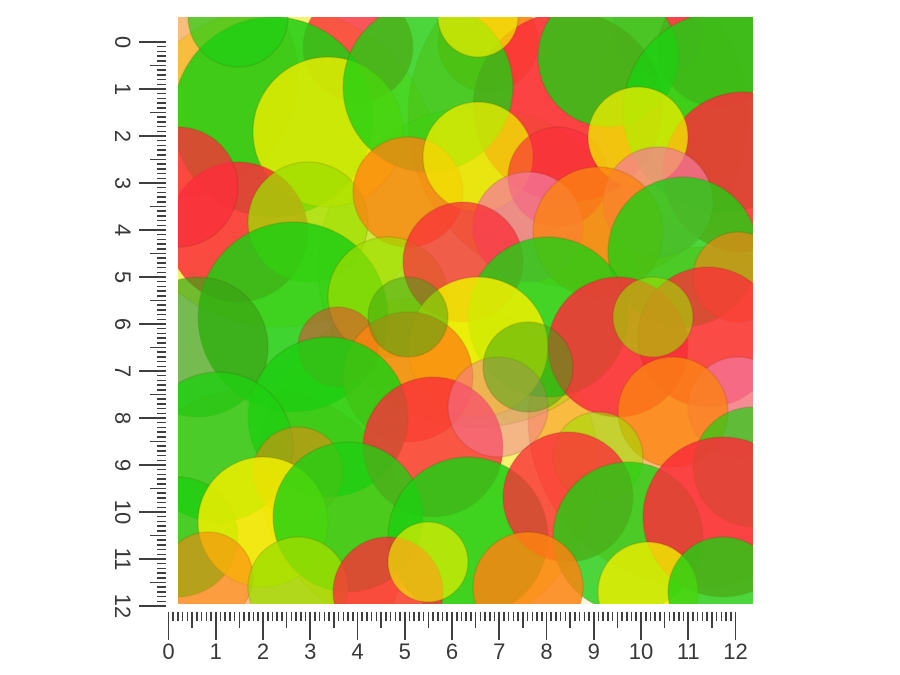 Image resolution: width=900 pixels, height=675 pixels. What do you see at coordinates (546, 651) in the screenshot?
I see `ruler-label: 8` at bounding box center [546, 651].